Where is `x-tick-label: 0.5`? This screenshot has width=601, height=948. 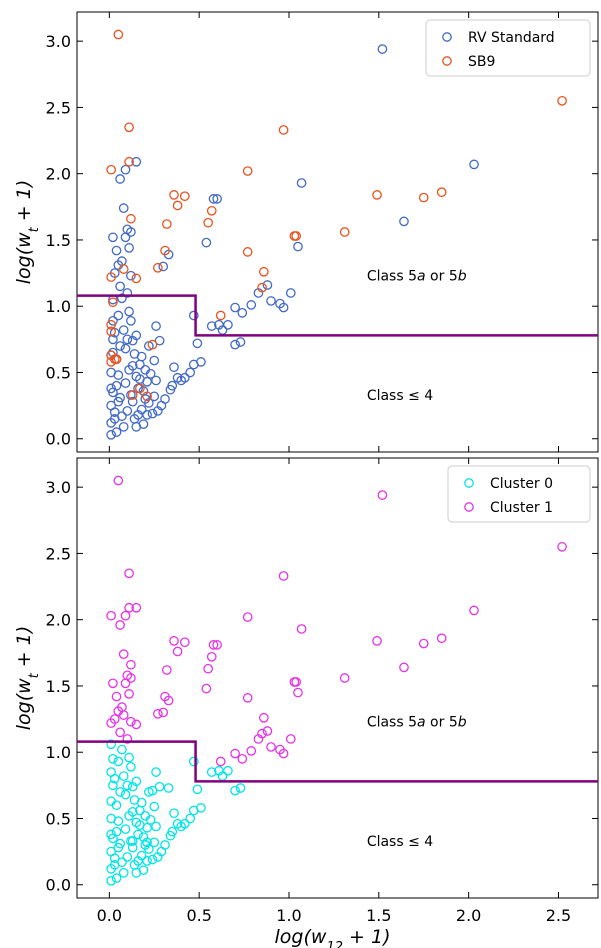 x-tick-label: 0.5 is located at coordinates (198, 915).